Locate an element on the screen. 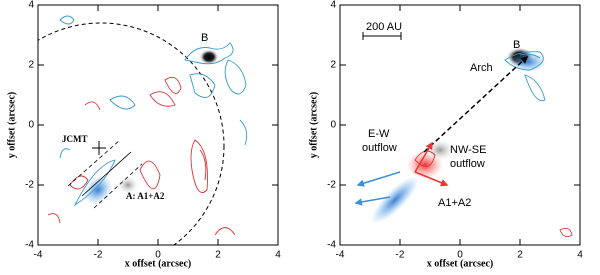 The width and height of the screenshot is (600, 275). annotation: NW-SE is located at coordinates (468, 150).